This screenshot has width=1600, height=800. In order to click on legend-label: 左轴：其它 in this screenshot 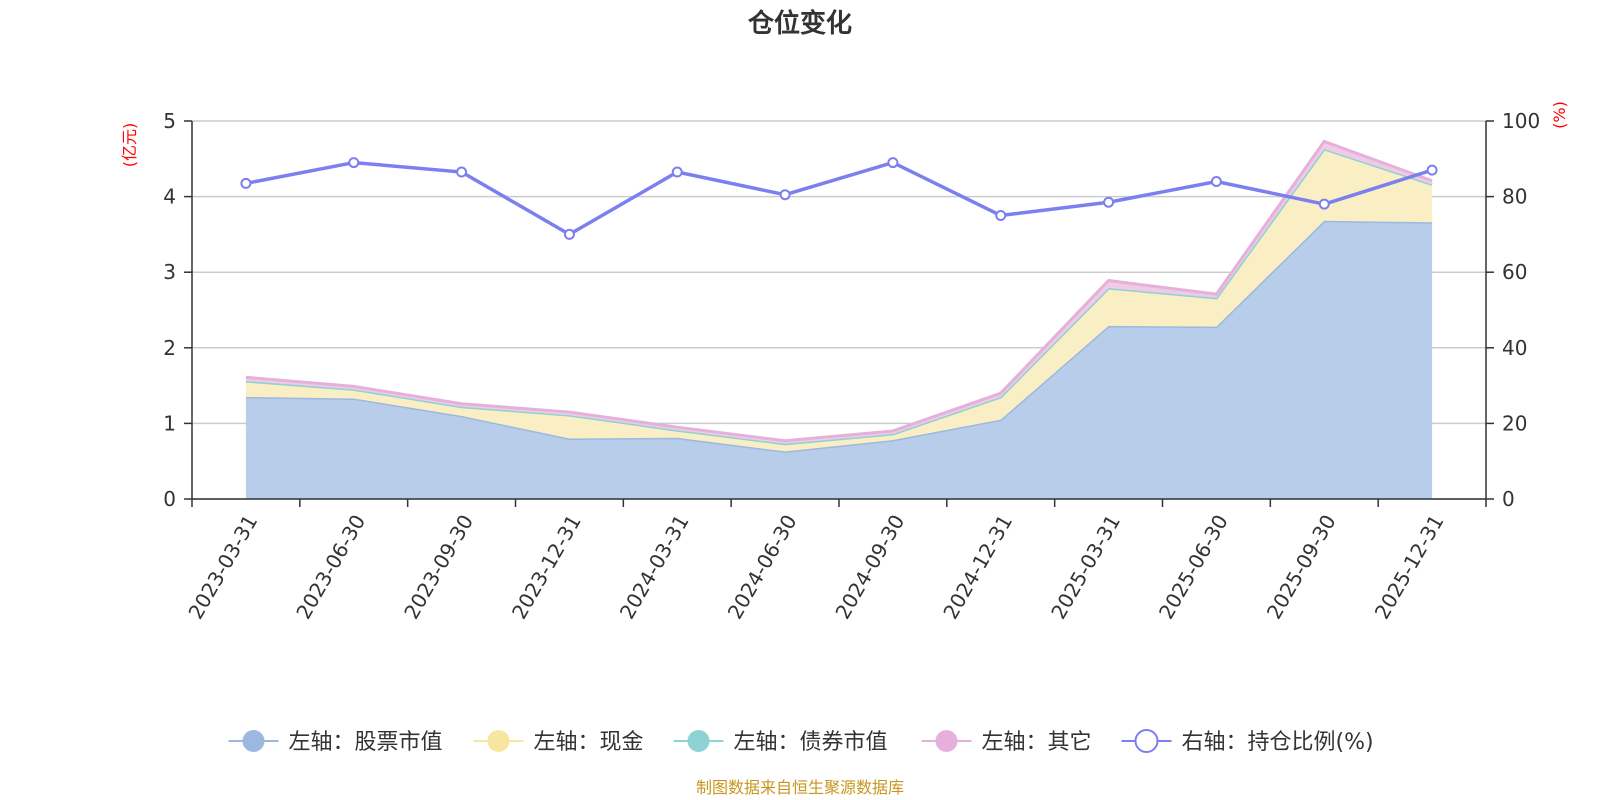, I will do `click(1037, 742)`.